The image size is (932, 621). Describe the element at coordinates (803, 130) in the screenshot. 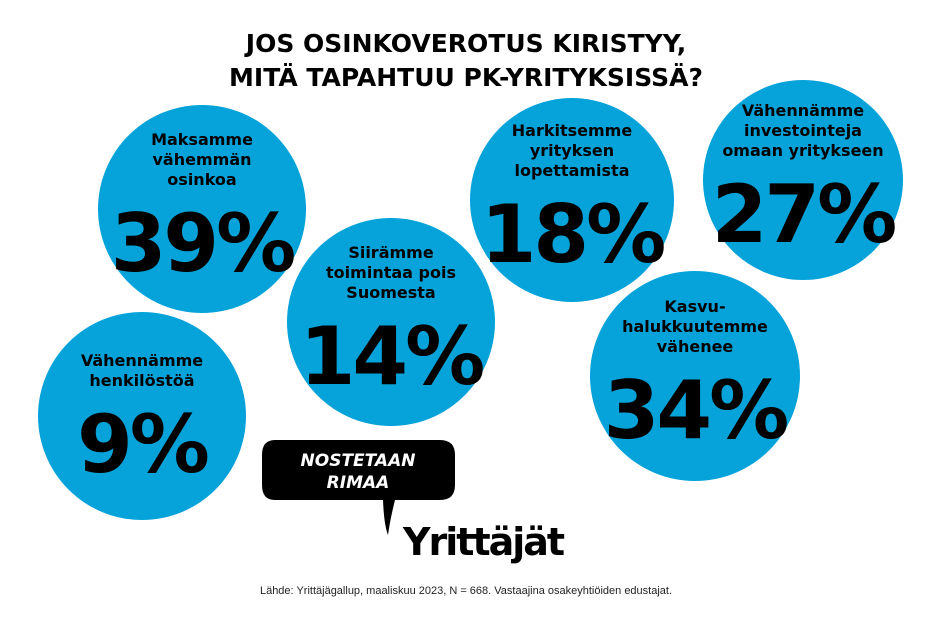

I see `bubble-label: investointeja` at that location.